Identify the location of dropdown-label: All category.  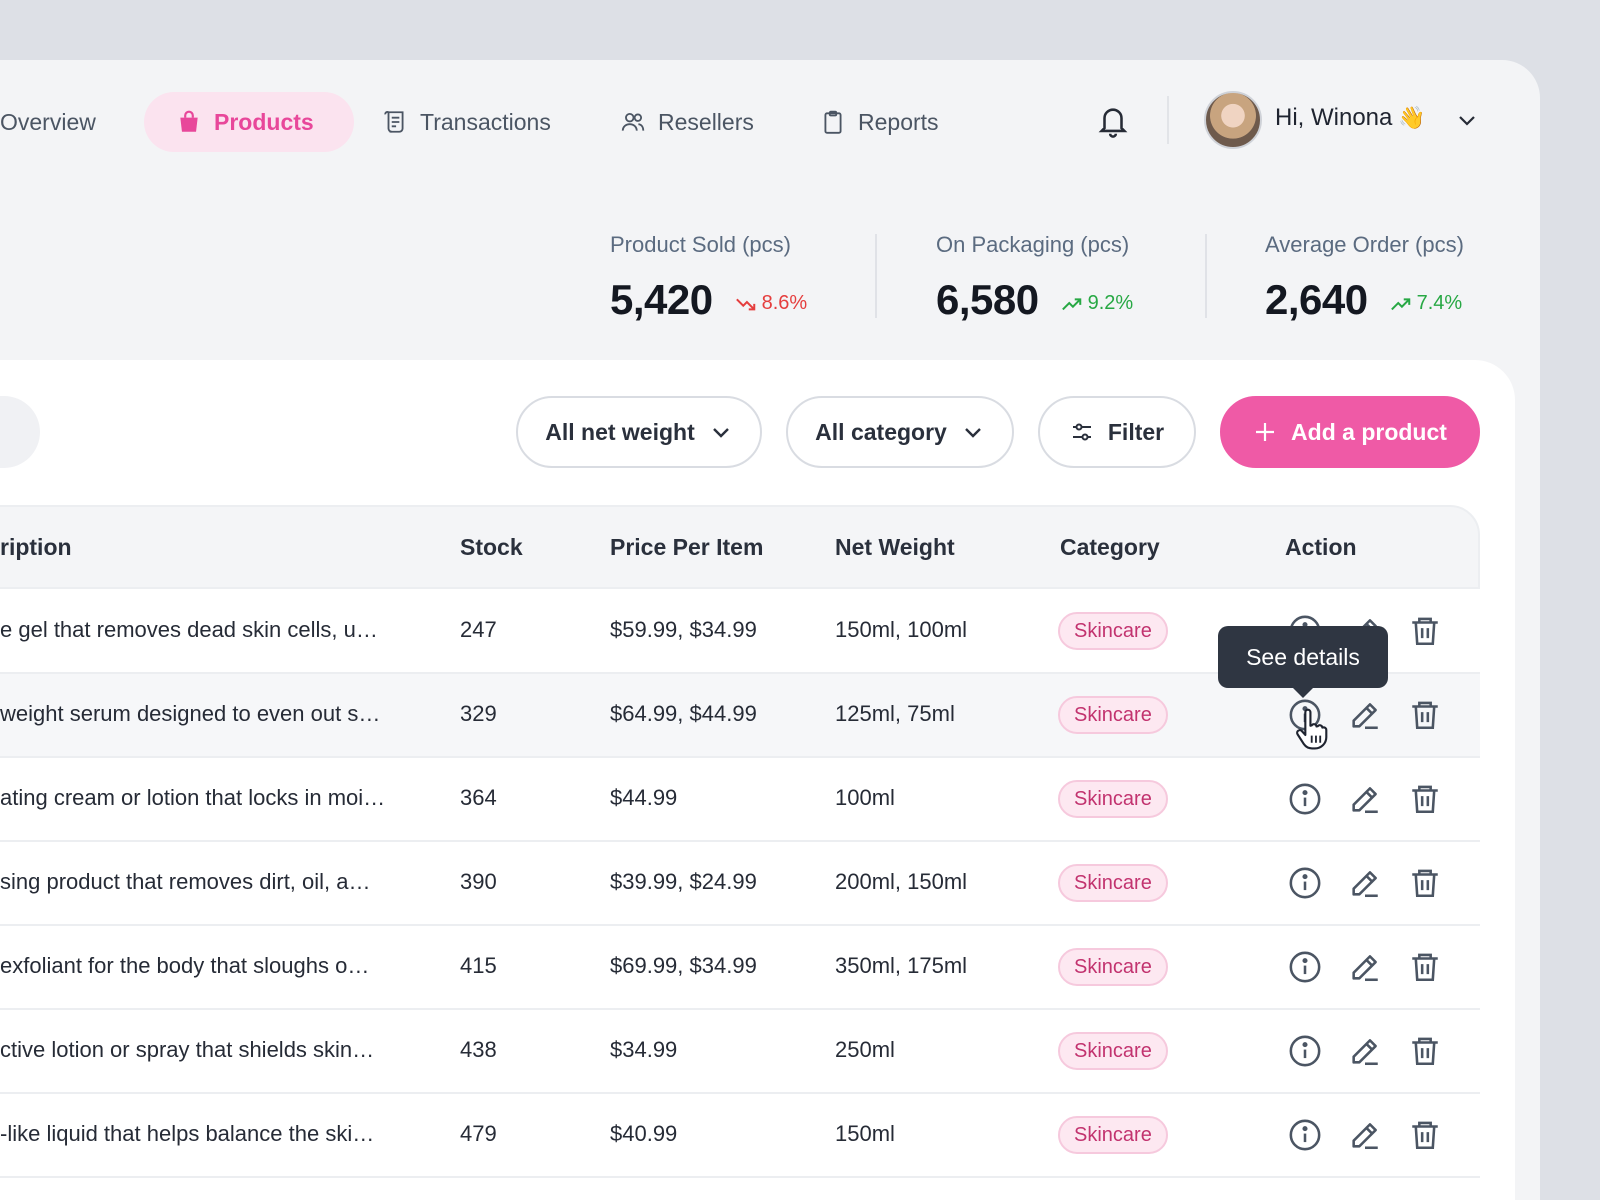
(881, 431).